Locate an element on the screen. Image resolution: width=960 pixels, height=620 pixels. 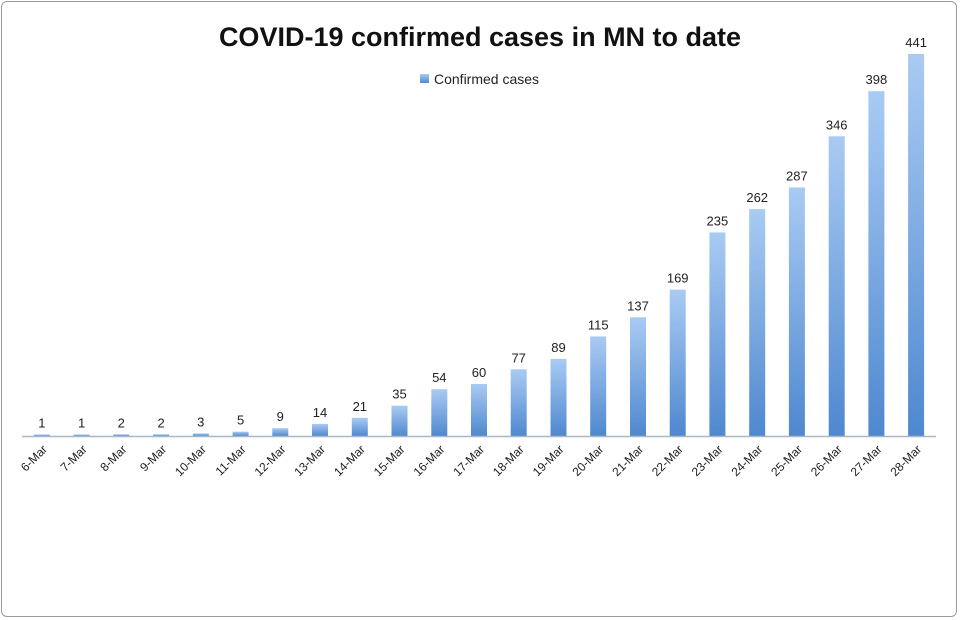
bar-15-Mar is located at coordinates (399, 420).